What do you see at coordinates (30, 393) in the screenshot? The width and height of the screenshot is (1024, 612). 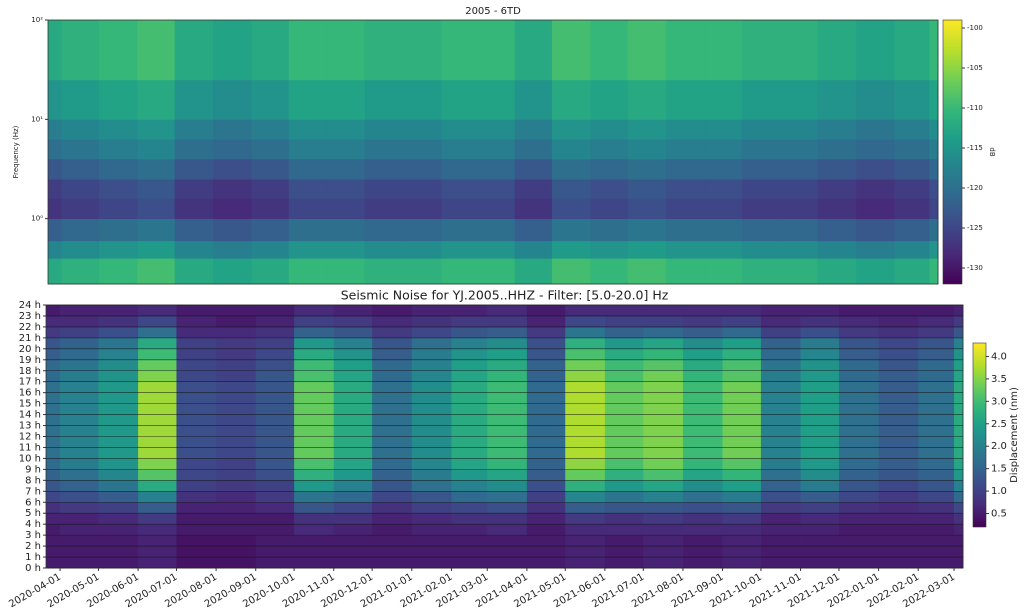 I see `y-tick-label: 16 h` at bounding box center [30, 393].